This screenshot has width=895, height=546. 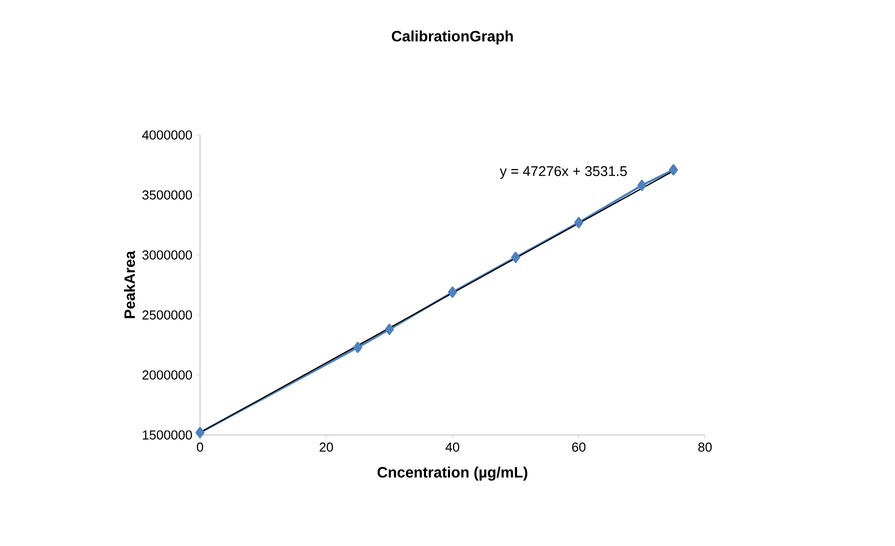 What do you see at coordinates (167, 435) in the screenshot?
I see `y-tick-label: 1500000` at bounding box center [167, 435].